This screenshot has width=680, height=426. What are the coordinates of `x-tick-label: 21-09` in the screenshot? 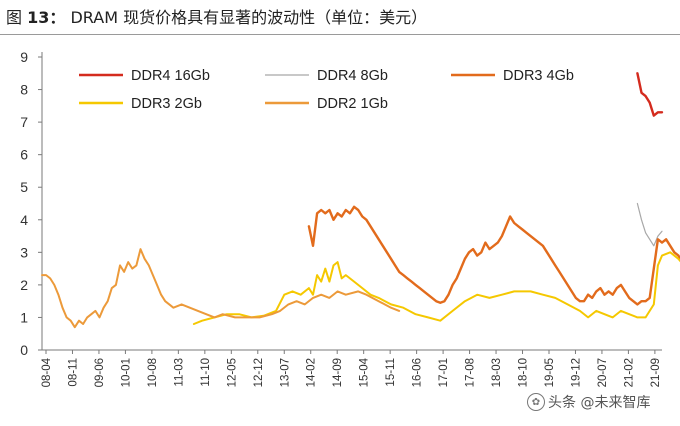 It's located at (656, 372).